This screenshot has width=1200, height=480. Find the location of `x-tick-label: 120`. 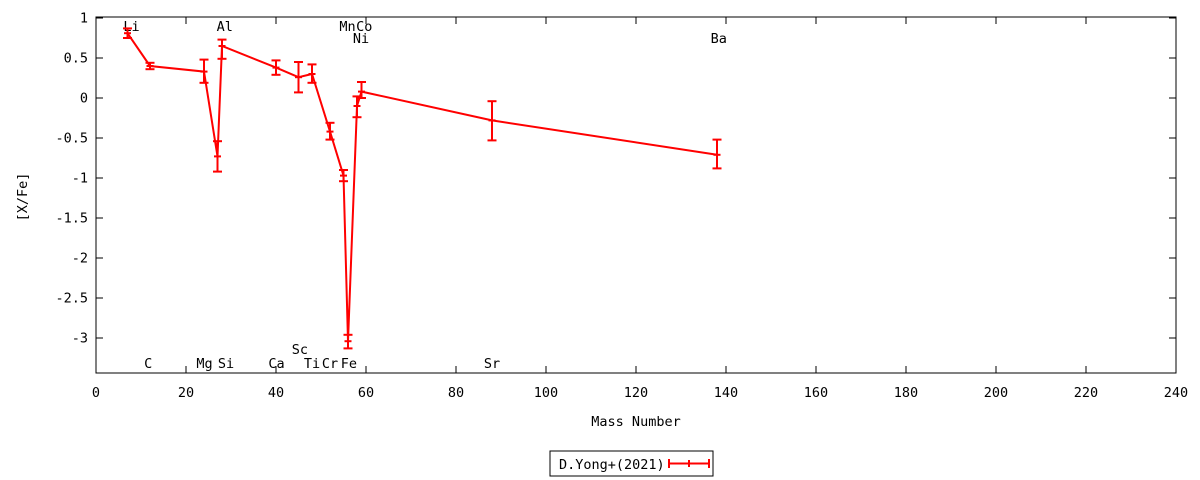

x-tick-label: 120 is located at coordinates (636, 393).